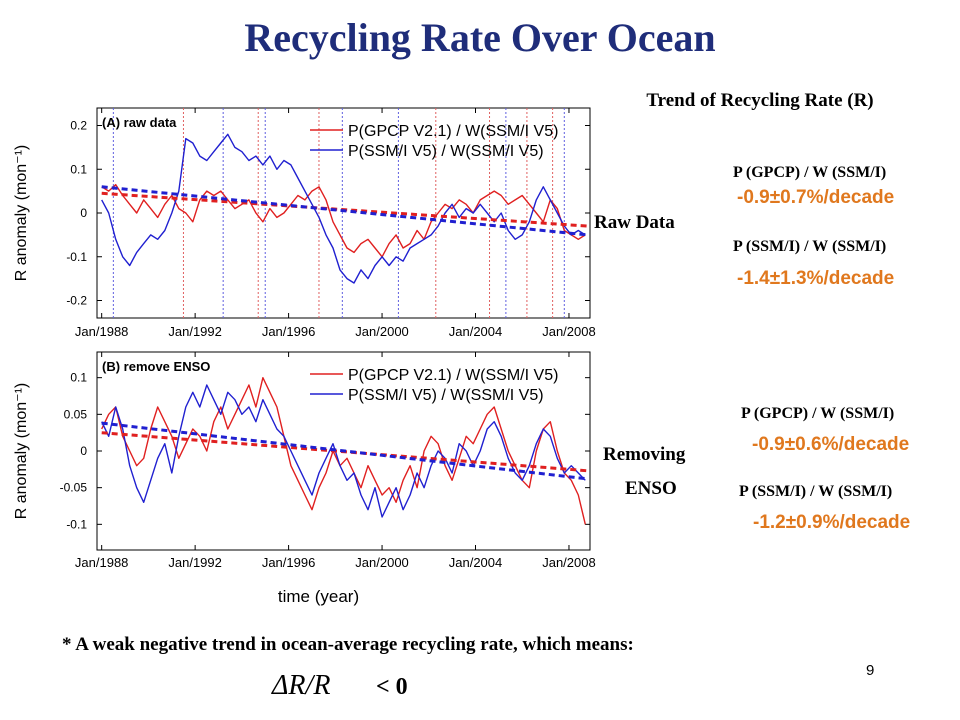 The height and width of the screenshot is (720, 960). What do you see at coordinates (831, 444) in the screenshot?
I see `enso-gpcp-rate: -0.9±0.6%/decade` at bounding box center [831, 444].